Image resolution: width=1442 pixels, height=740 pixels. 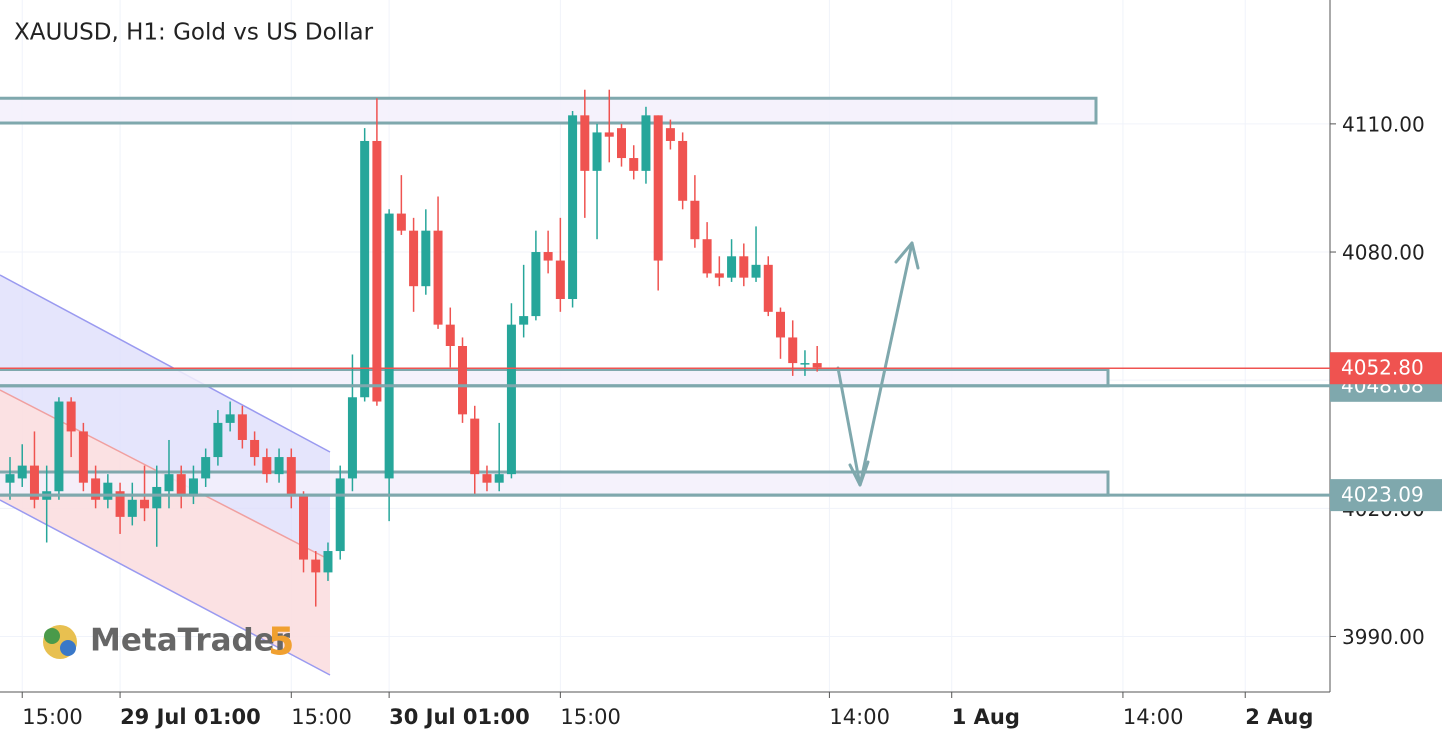 I want to click on y-tick-label: 3990.00, so click(x=1383, y=637).